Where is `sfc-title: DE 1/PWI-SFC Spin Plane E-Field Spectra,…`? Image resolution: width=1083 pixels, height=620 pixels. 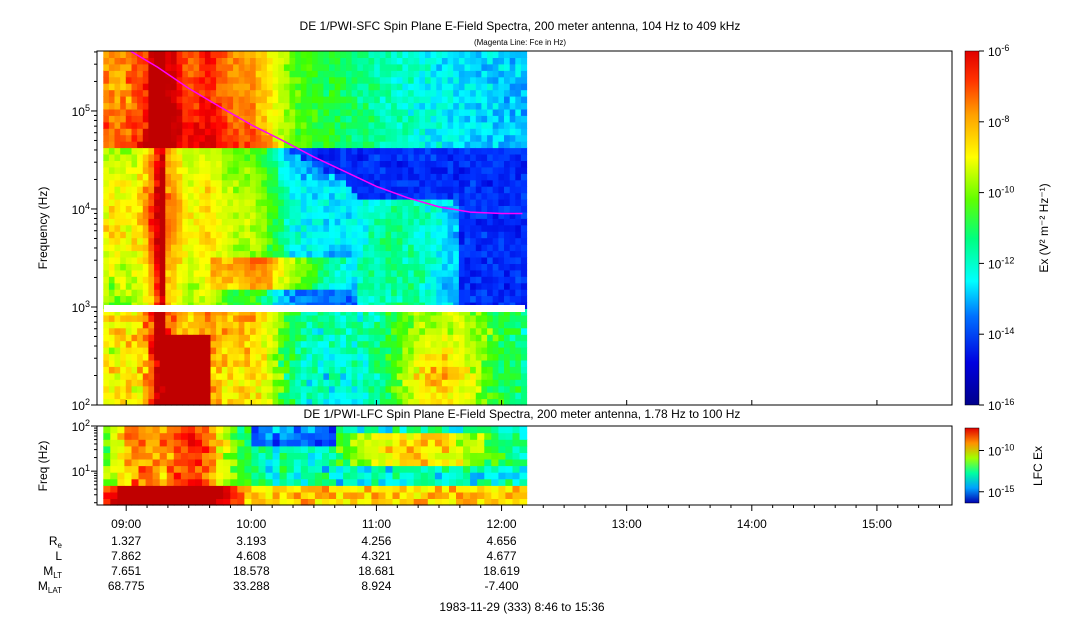 sfc-title: DE 1/PWI-SFC Spin Plane E-Field Spectra,… is located at coordinates (520, 26).